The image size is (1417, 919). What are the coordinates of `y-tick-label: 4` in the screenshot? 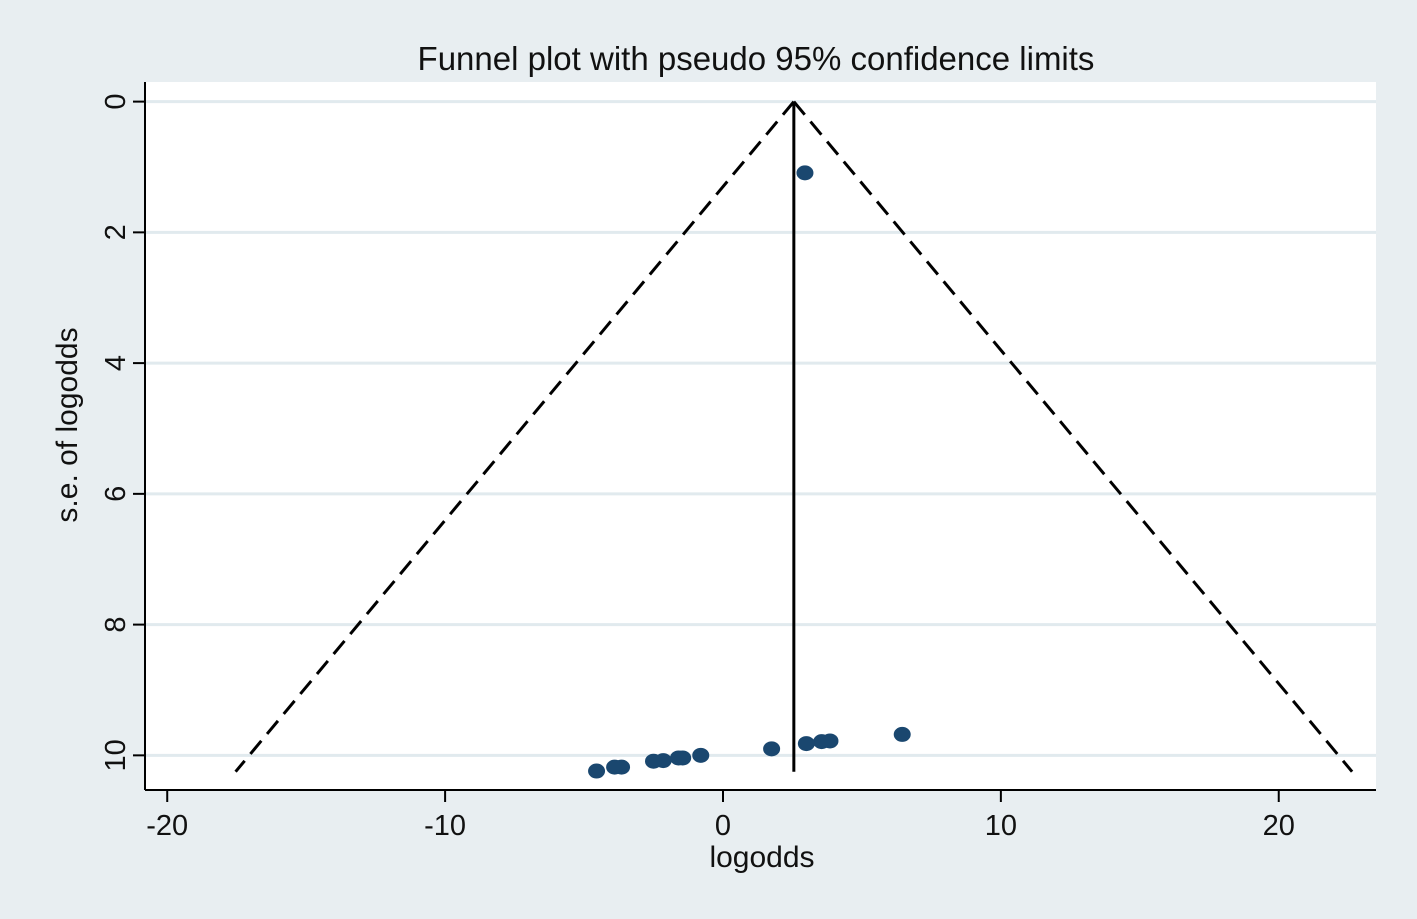 It's located at (116, 363).